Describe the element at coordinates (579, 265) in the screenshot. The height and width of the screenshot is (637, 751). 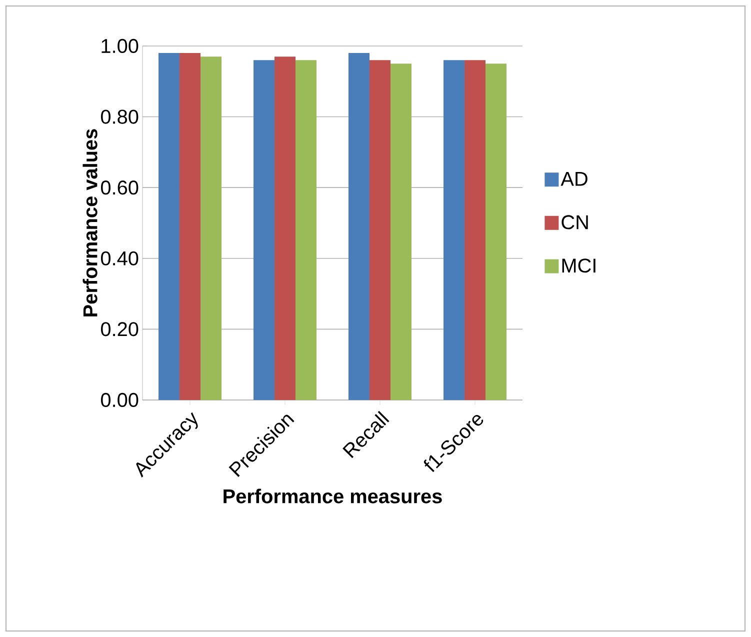
I see `legend-label: MCI` at that location.